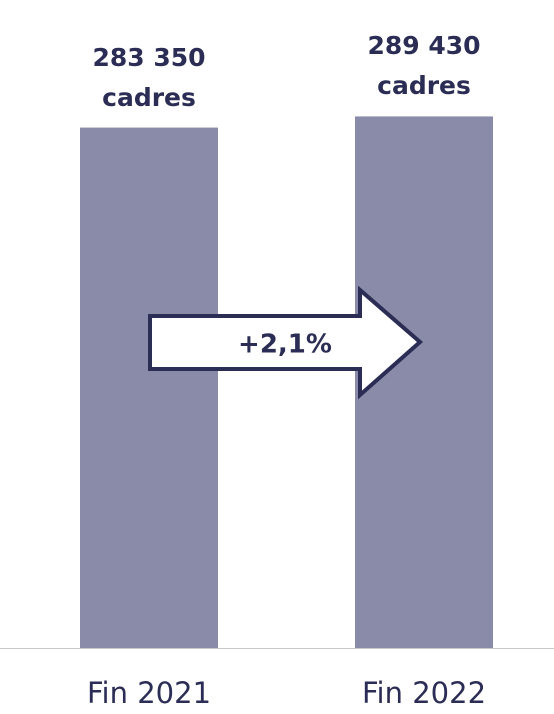 This screenshot has height=714, width=554. What do you see at coordinates (149, 77) in the screenshot?
I see `value-label: 283 350 cadres` at bounding box center [149, 77].